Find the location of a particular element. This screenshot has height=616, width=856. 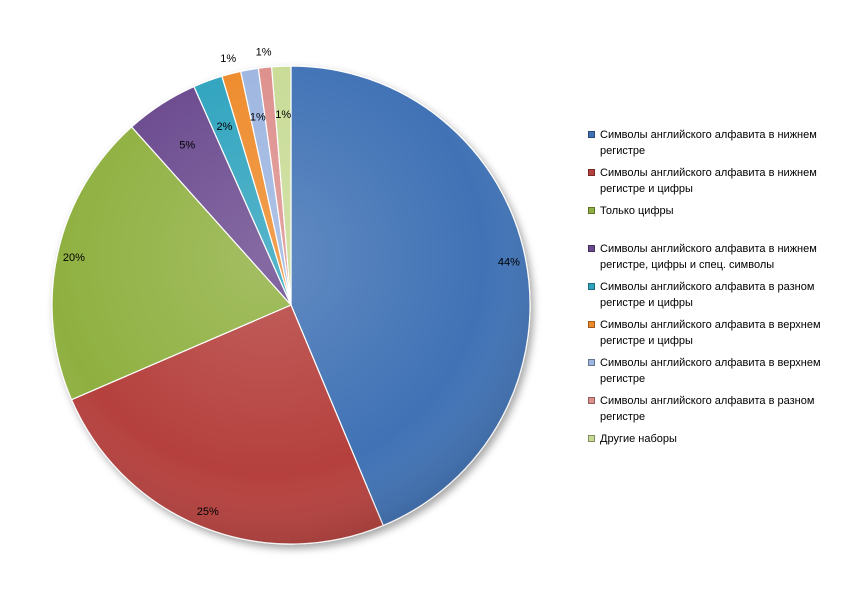

pie-data-label: 44% is located at coordinates (509, 262).